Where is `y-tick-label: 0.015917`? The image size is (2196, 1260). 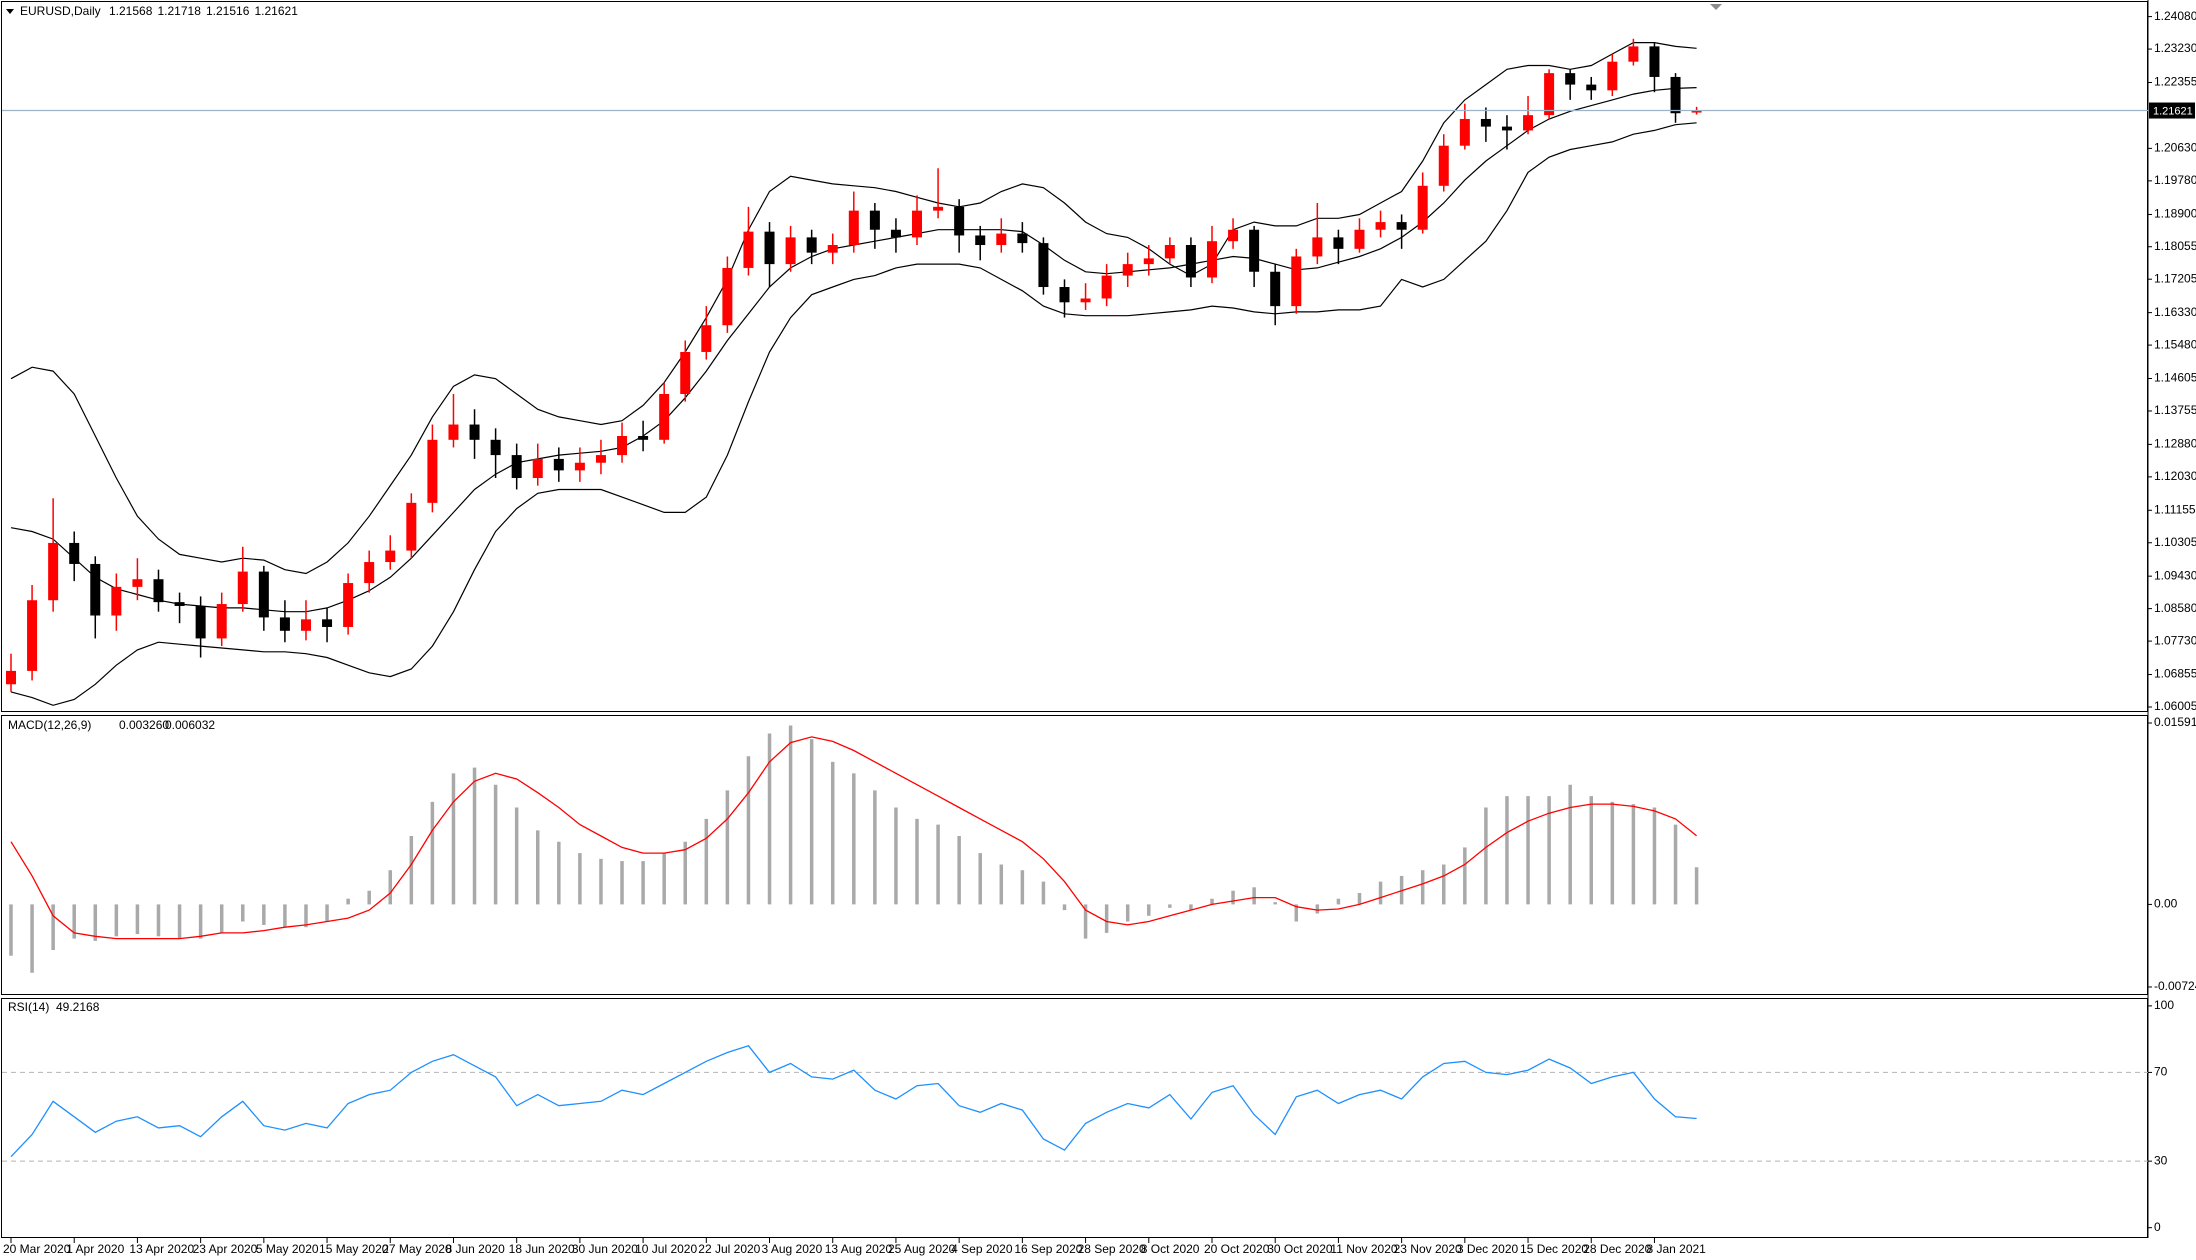 y-tick-label: 0.015917 is located at coordinates (2175, 722).